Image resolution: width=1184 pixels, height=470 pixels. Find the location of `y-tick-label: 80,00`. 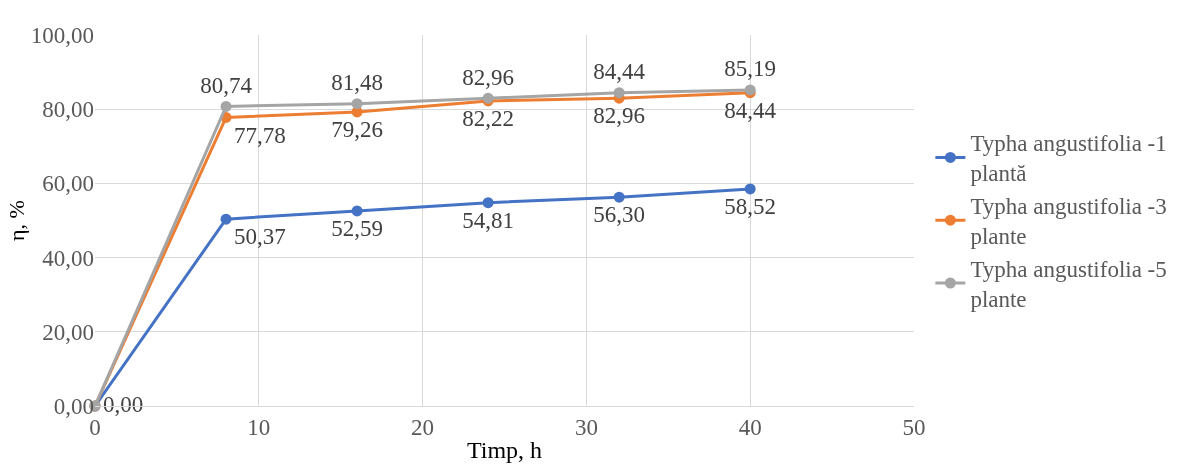

y-tick-label: 80,00 is located at coordinates (68, 110).